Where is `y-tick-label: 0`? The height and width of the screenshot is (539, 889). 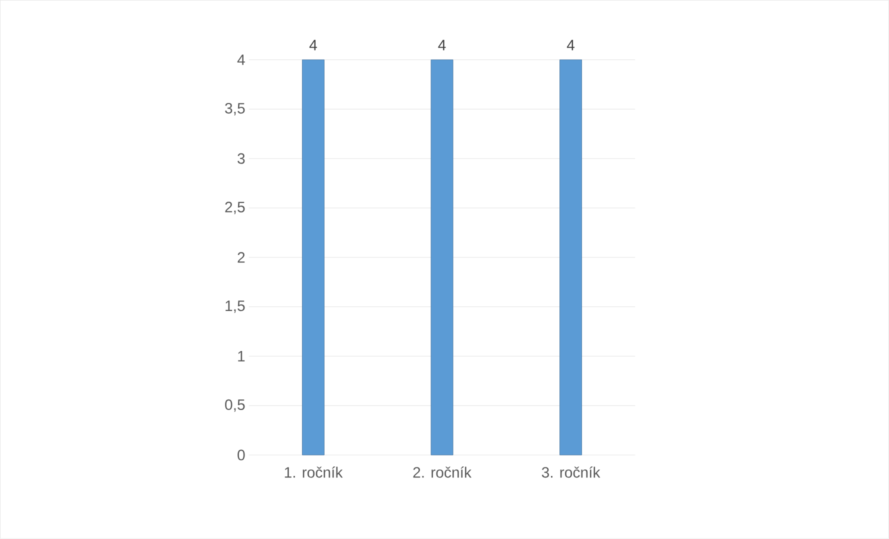
y-tick-label: 0 is located at coordinates (241, 455).